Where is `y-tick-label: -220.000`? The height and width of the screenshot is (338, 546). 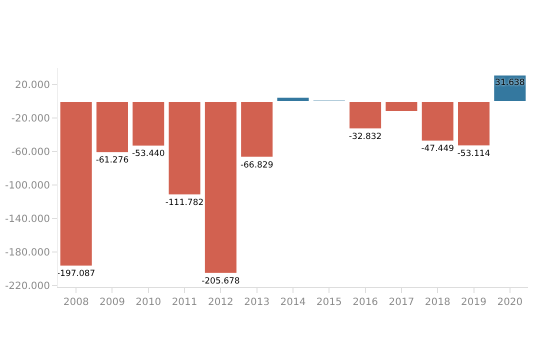 y-tick-label: -220.000 is located at coordinates (27, 286).